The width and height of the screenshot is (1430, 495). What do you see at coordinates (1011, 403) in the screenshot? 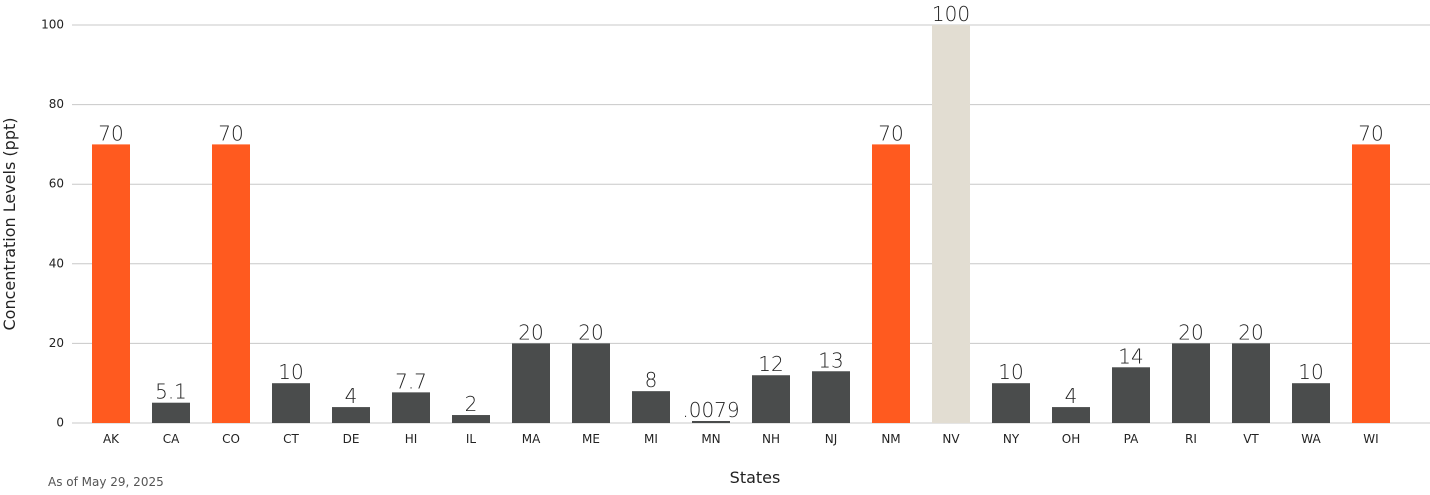
I see `bar-ny` at bounding box center [1011, 403].